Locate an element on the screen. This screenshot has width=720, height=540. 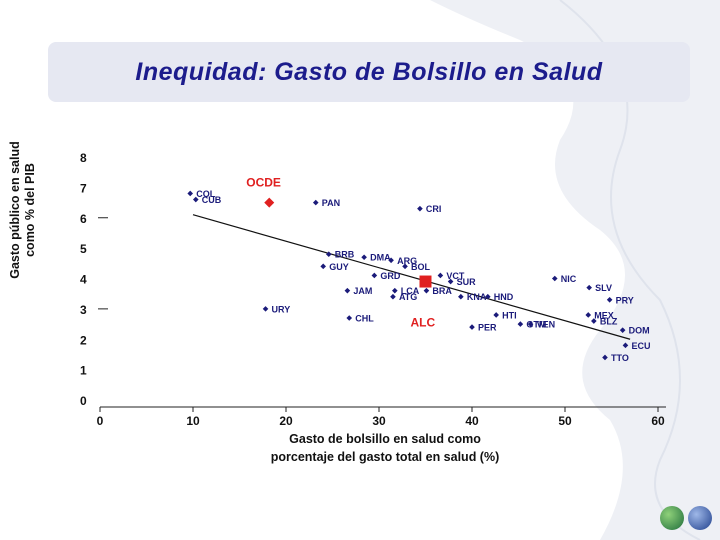
chart-title: Inequidad: Gasto de Bolsillo en Salud is located at coordinates (369, 71).